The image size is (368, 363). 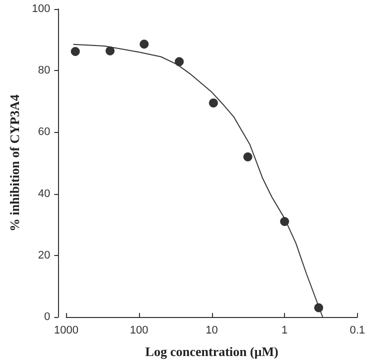 What do you see at coordinates (44, 255) in the screenshot?
I see `y-tick-label: 20` at bounding box center [44, 255].